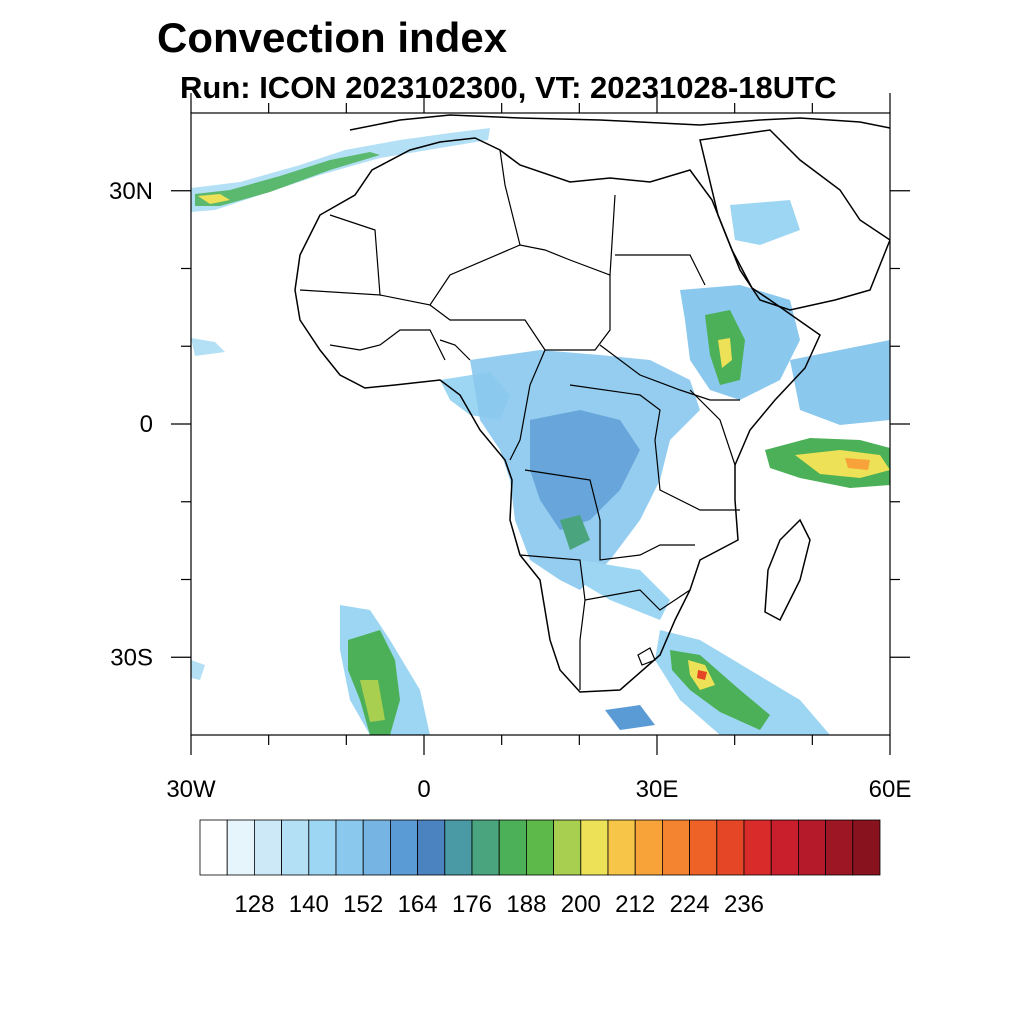 Image resolution: width=1024 pixels, height=1024 pixels. I want to click on colorbar-label: 236, so click(744, 904).